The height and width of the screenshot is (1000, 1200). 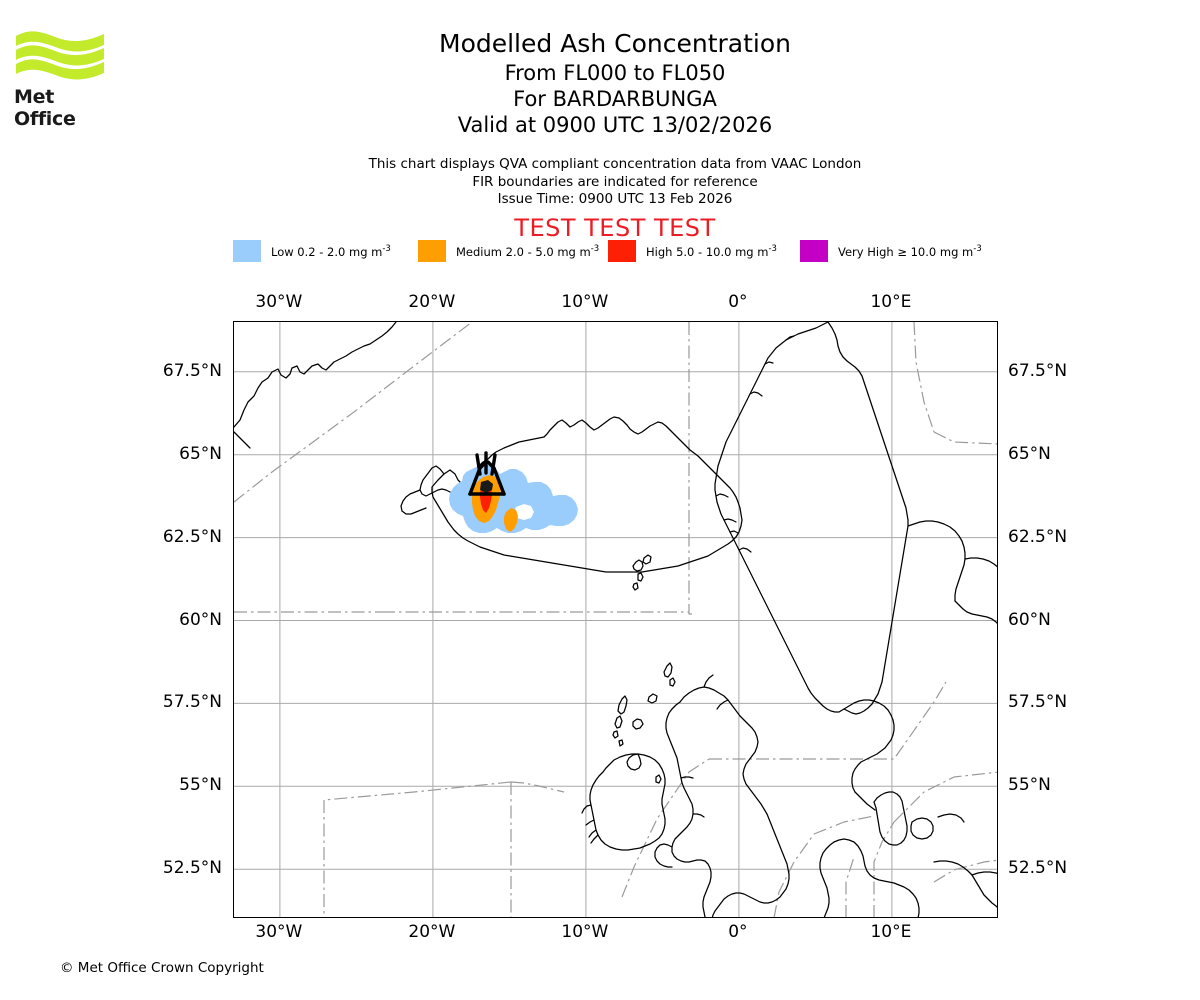 What do you see at coordinates (615, 43) in the screenshot?
I see `page-title: Modelled Ash Concentration` at bounding box center [615, 43].